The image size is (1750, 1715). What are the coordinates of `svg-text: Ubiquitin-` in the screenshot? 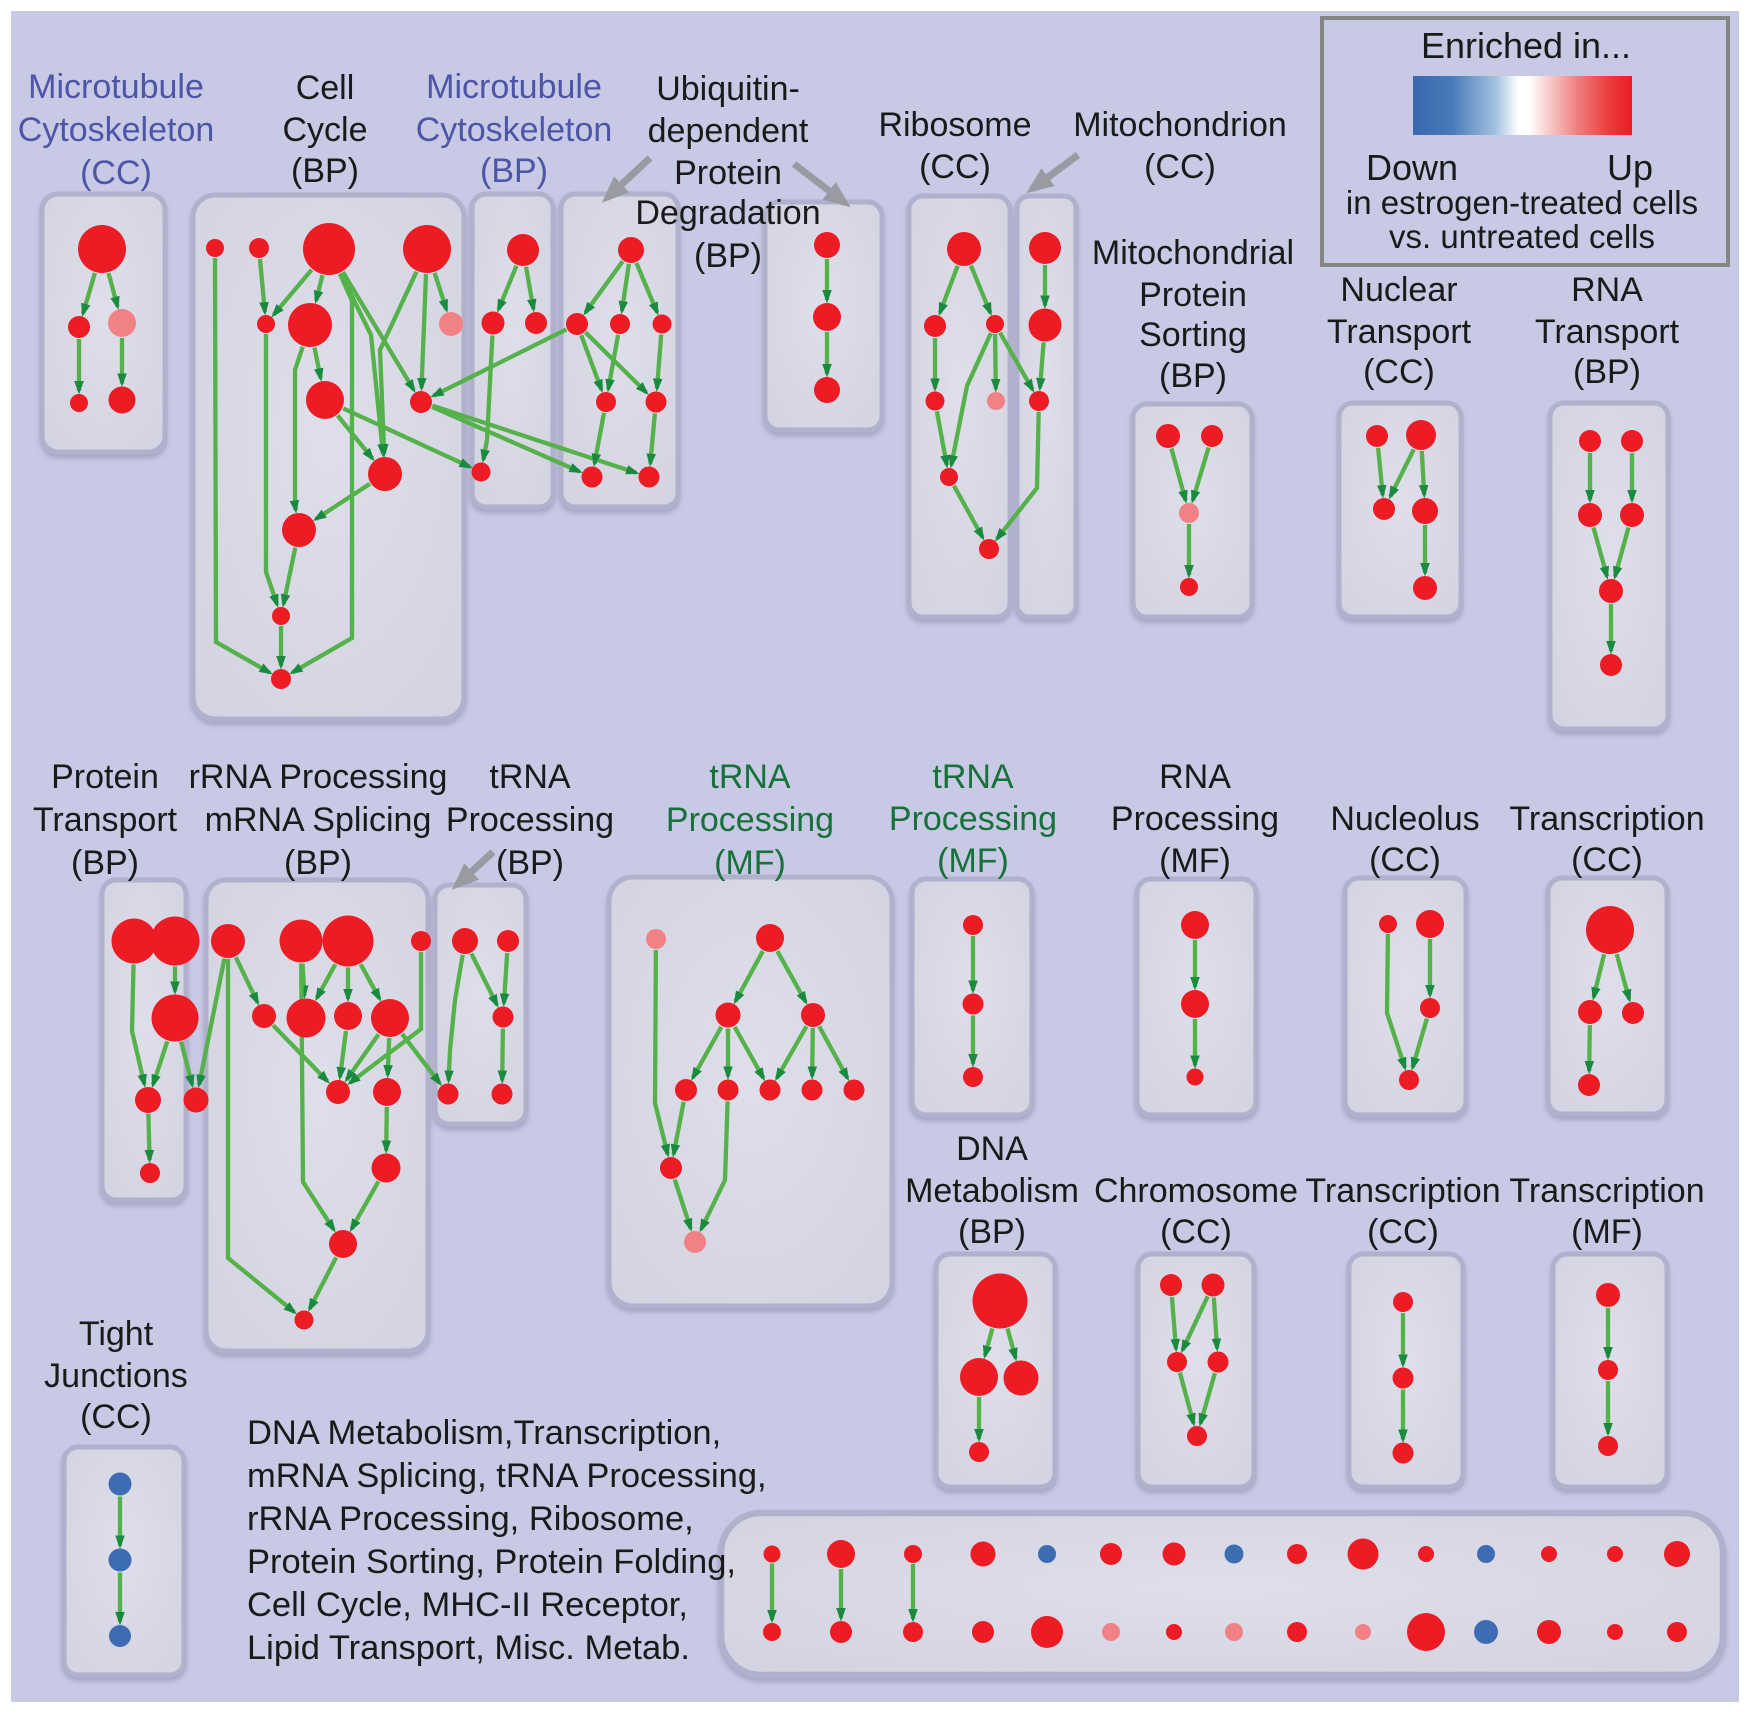 It's located at (728, 89).